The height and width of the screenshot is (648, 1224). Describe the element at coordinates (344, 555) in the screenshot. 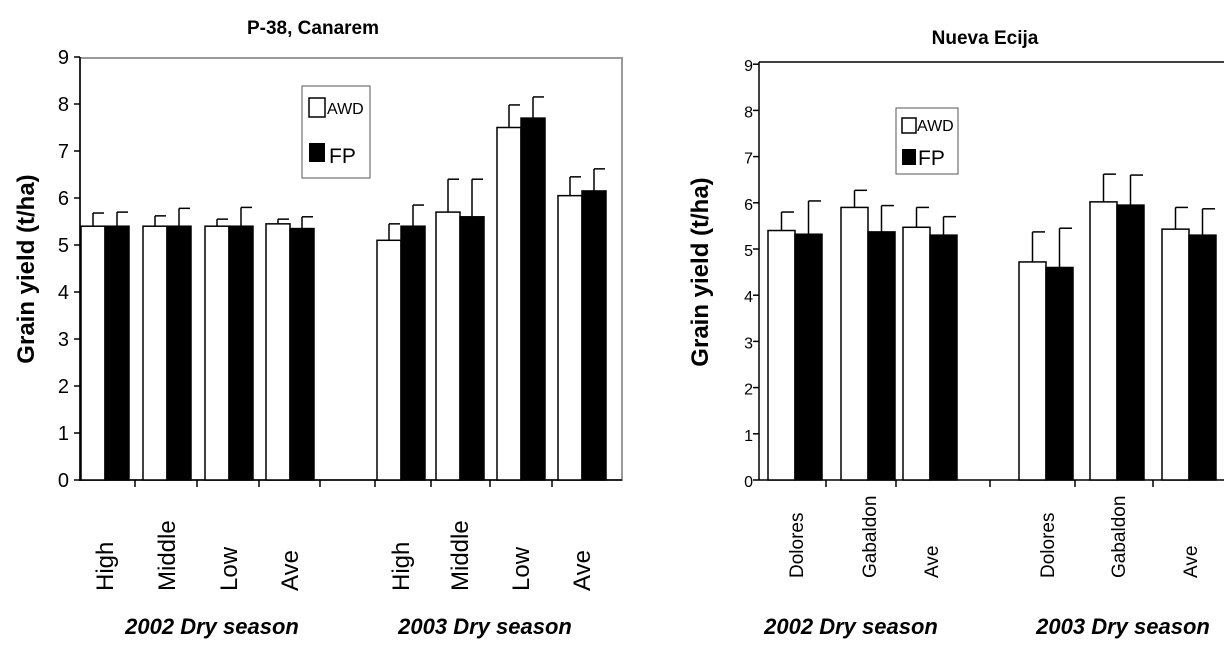

I see `chart-left-category-labels: High Middle Low Ave High Middle Low Ave` at that location.